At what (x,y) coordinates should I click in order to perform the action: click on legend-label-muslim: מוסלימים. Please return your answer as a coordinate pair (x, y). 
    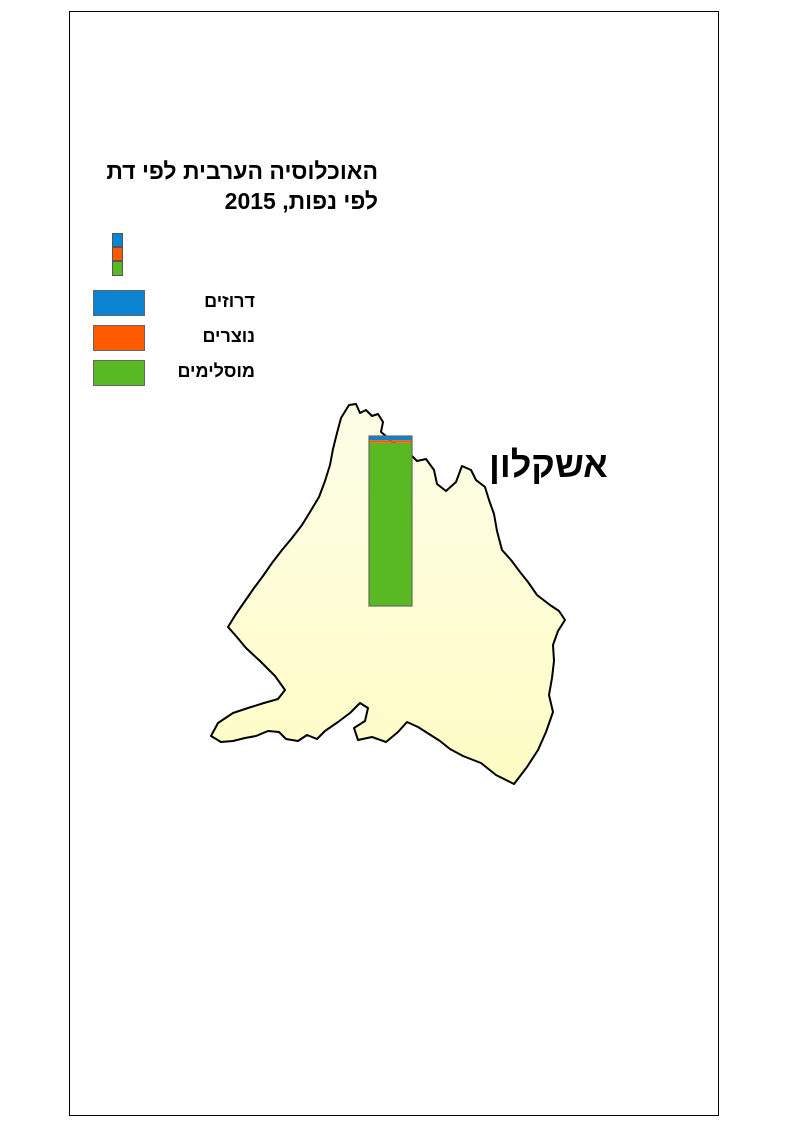
    Looking at the image, I should click on (216, 371).